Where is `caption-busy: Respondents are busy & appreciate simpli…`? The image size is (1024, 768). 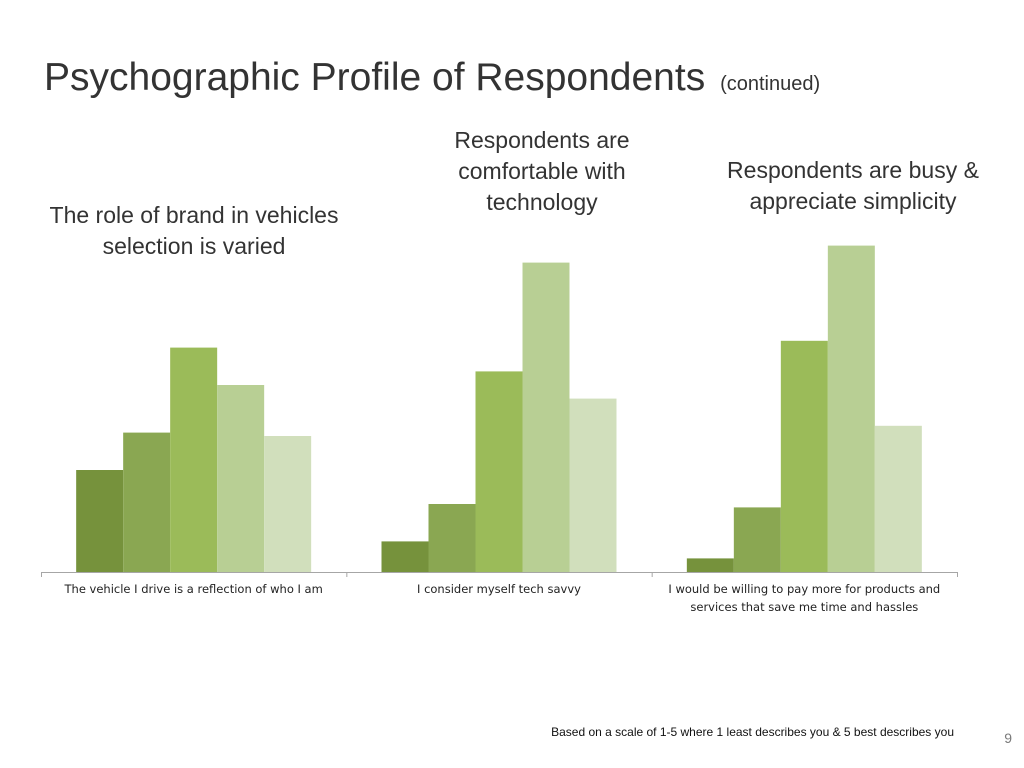 caption-busy: Respondents are busy & appreciate simpli… is located at coordinates (853, 185).